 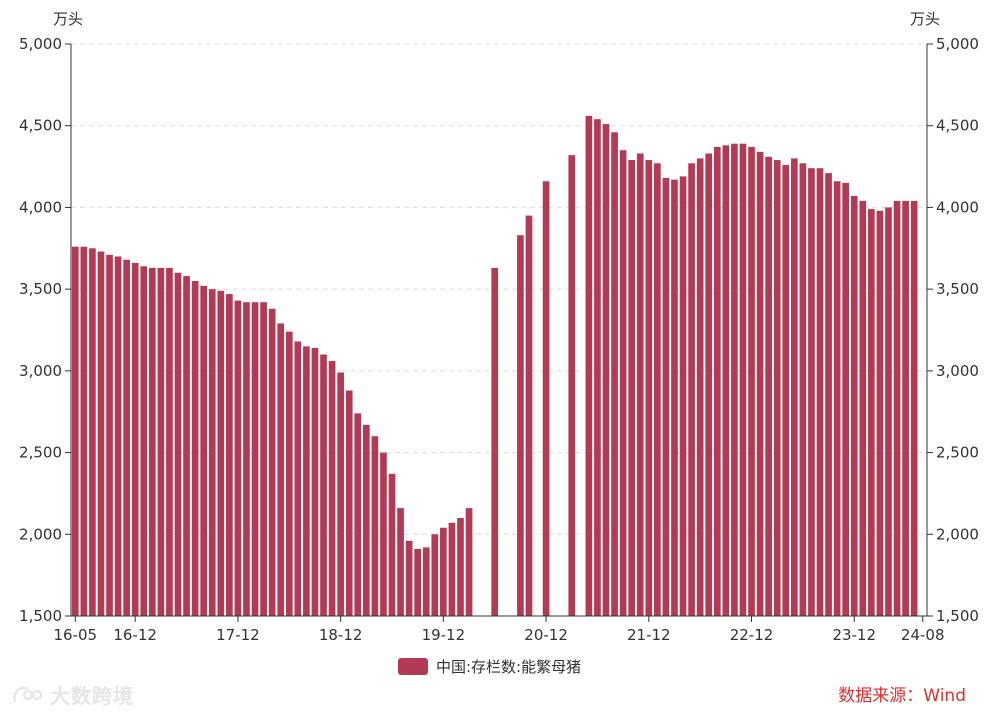 What do you see at coordinates (75, 635) in the screenshot?
I see `x-tick-label: 16-05` at bounding box center [75, 635].